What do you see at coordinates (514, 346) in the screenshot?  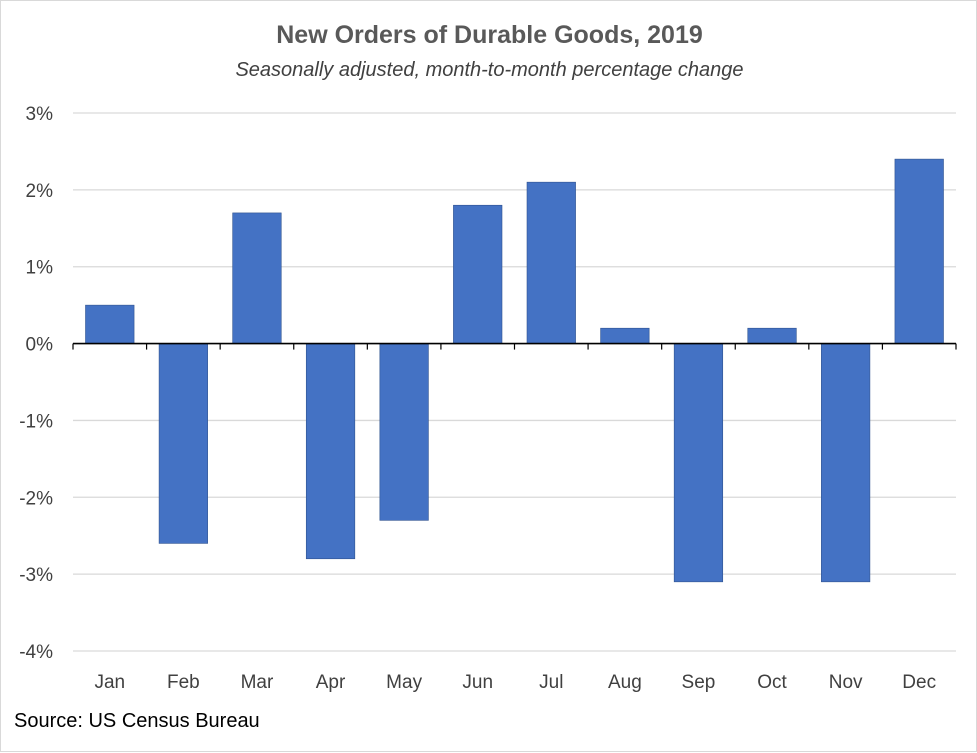 I see `x-axis` at bounding box center [514, 346].